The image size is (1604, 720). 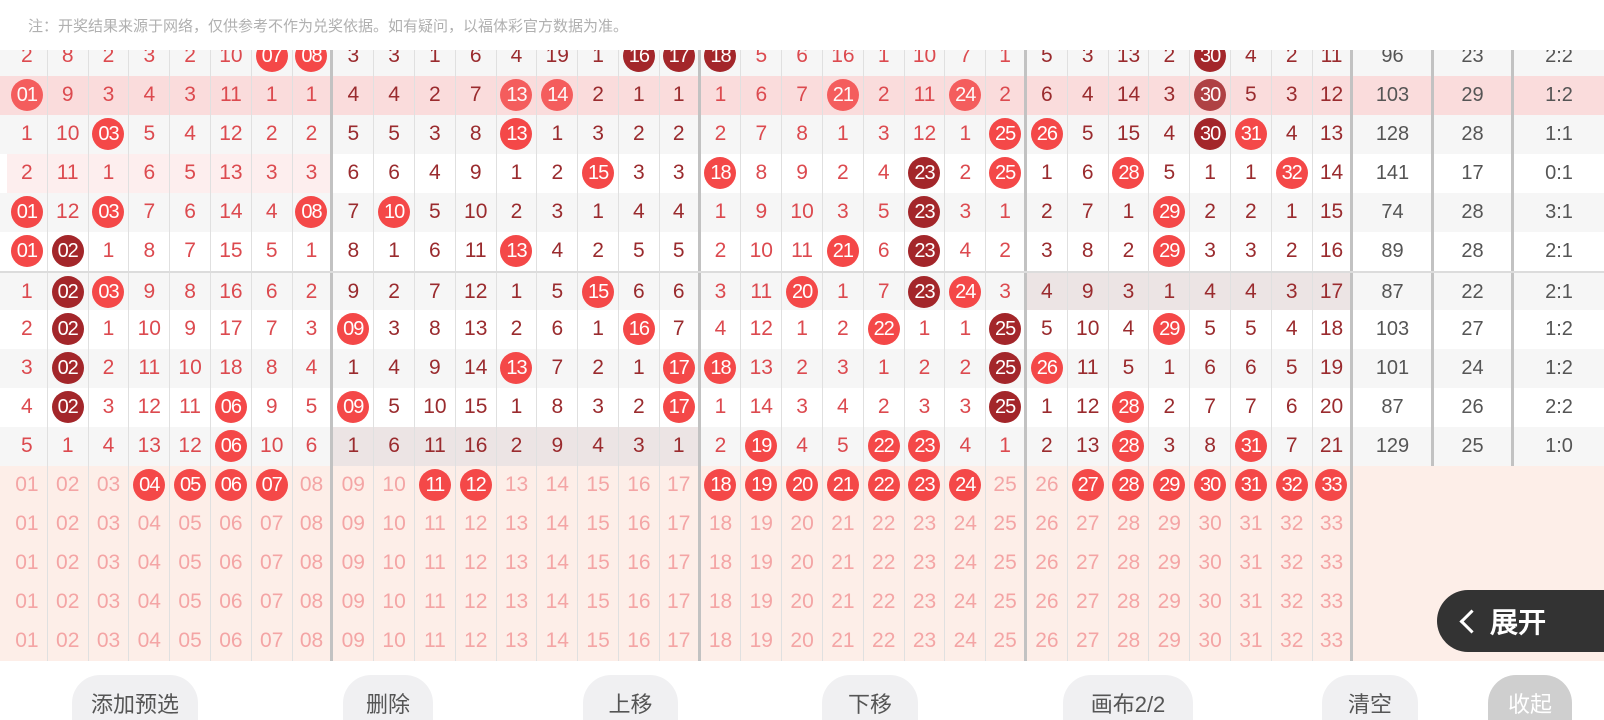 I want to click on selected-ball: 24, so click(x=965, y=485).